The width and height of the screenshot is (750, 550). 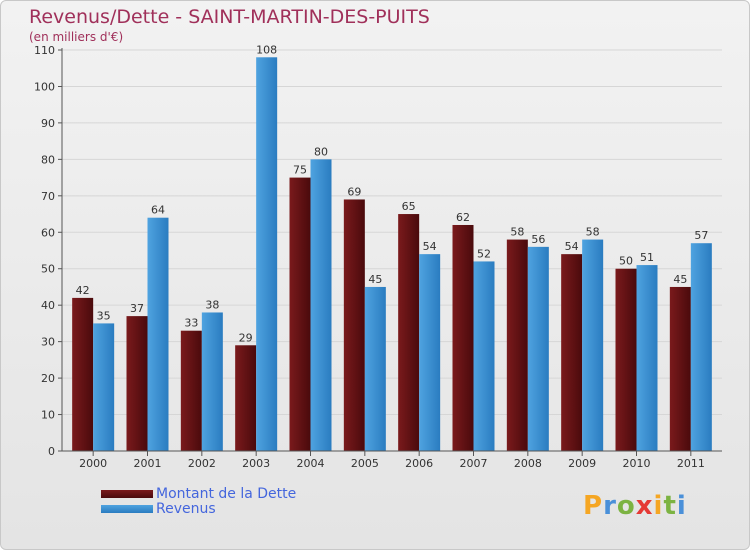 What do you see at coordinates (474, 463) in the screenshot?
I see `x-tick-label: 2007` at bounding box center [474, 463].